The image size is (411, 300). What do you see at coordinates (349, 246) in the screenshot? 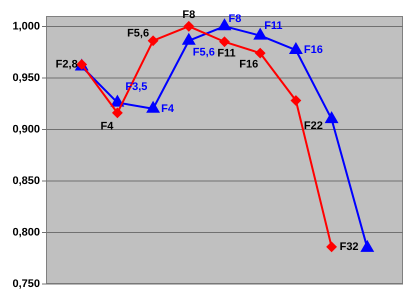
I see `data-label: F32` at bounding box center [349, 246].